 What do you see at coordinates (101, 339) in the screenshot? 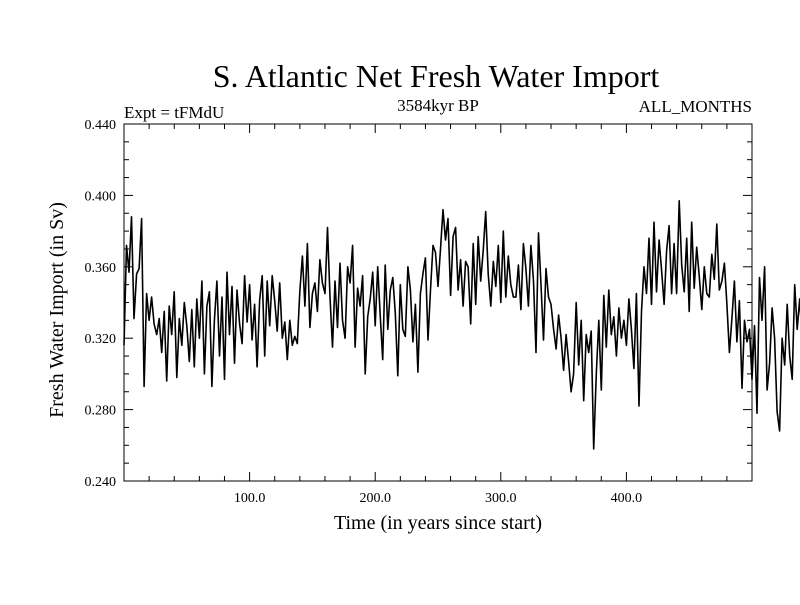
I see `y-tick-label: 0.320` at bounding box center [101, 339].